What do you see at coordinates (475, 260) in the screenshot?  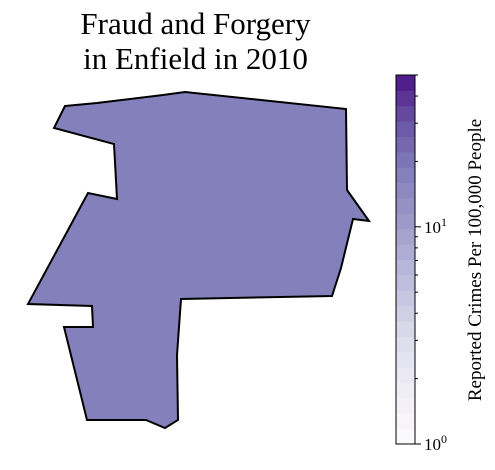 I see `colorbar-label: Reported Crimes Per 100,000 People` at bounding box center [475, 260].